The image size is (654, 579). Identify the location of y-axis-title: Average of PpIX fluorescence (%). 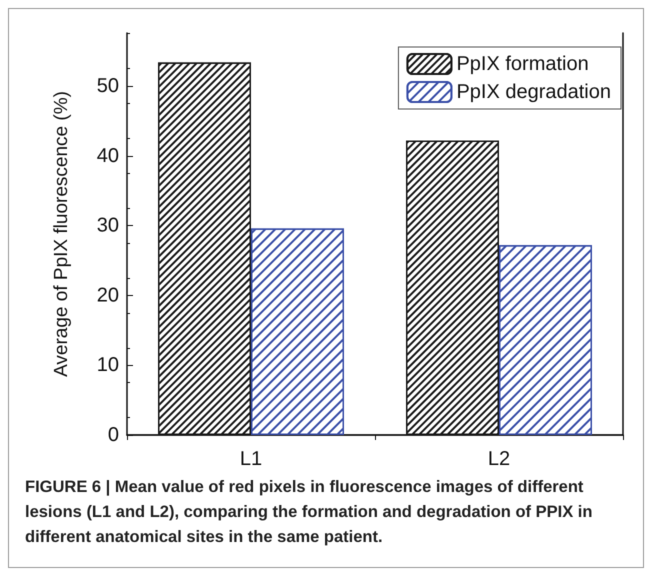
(61, 234).